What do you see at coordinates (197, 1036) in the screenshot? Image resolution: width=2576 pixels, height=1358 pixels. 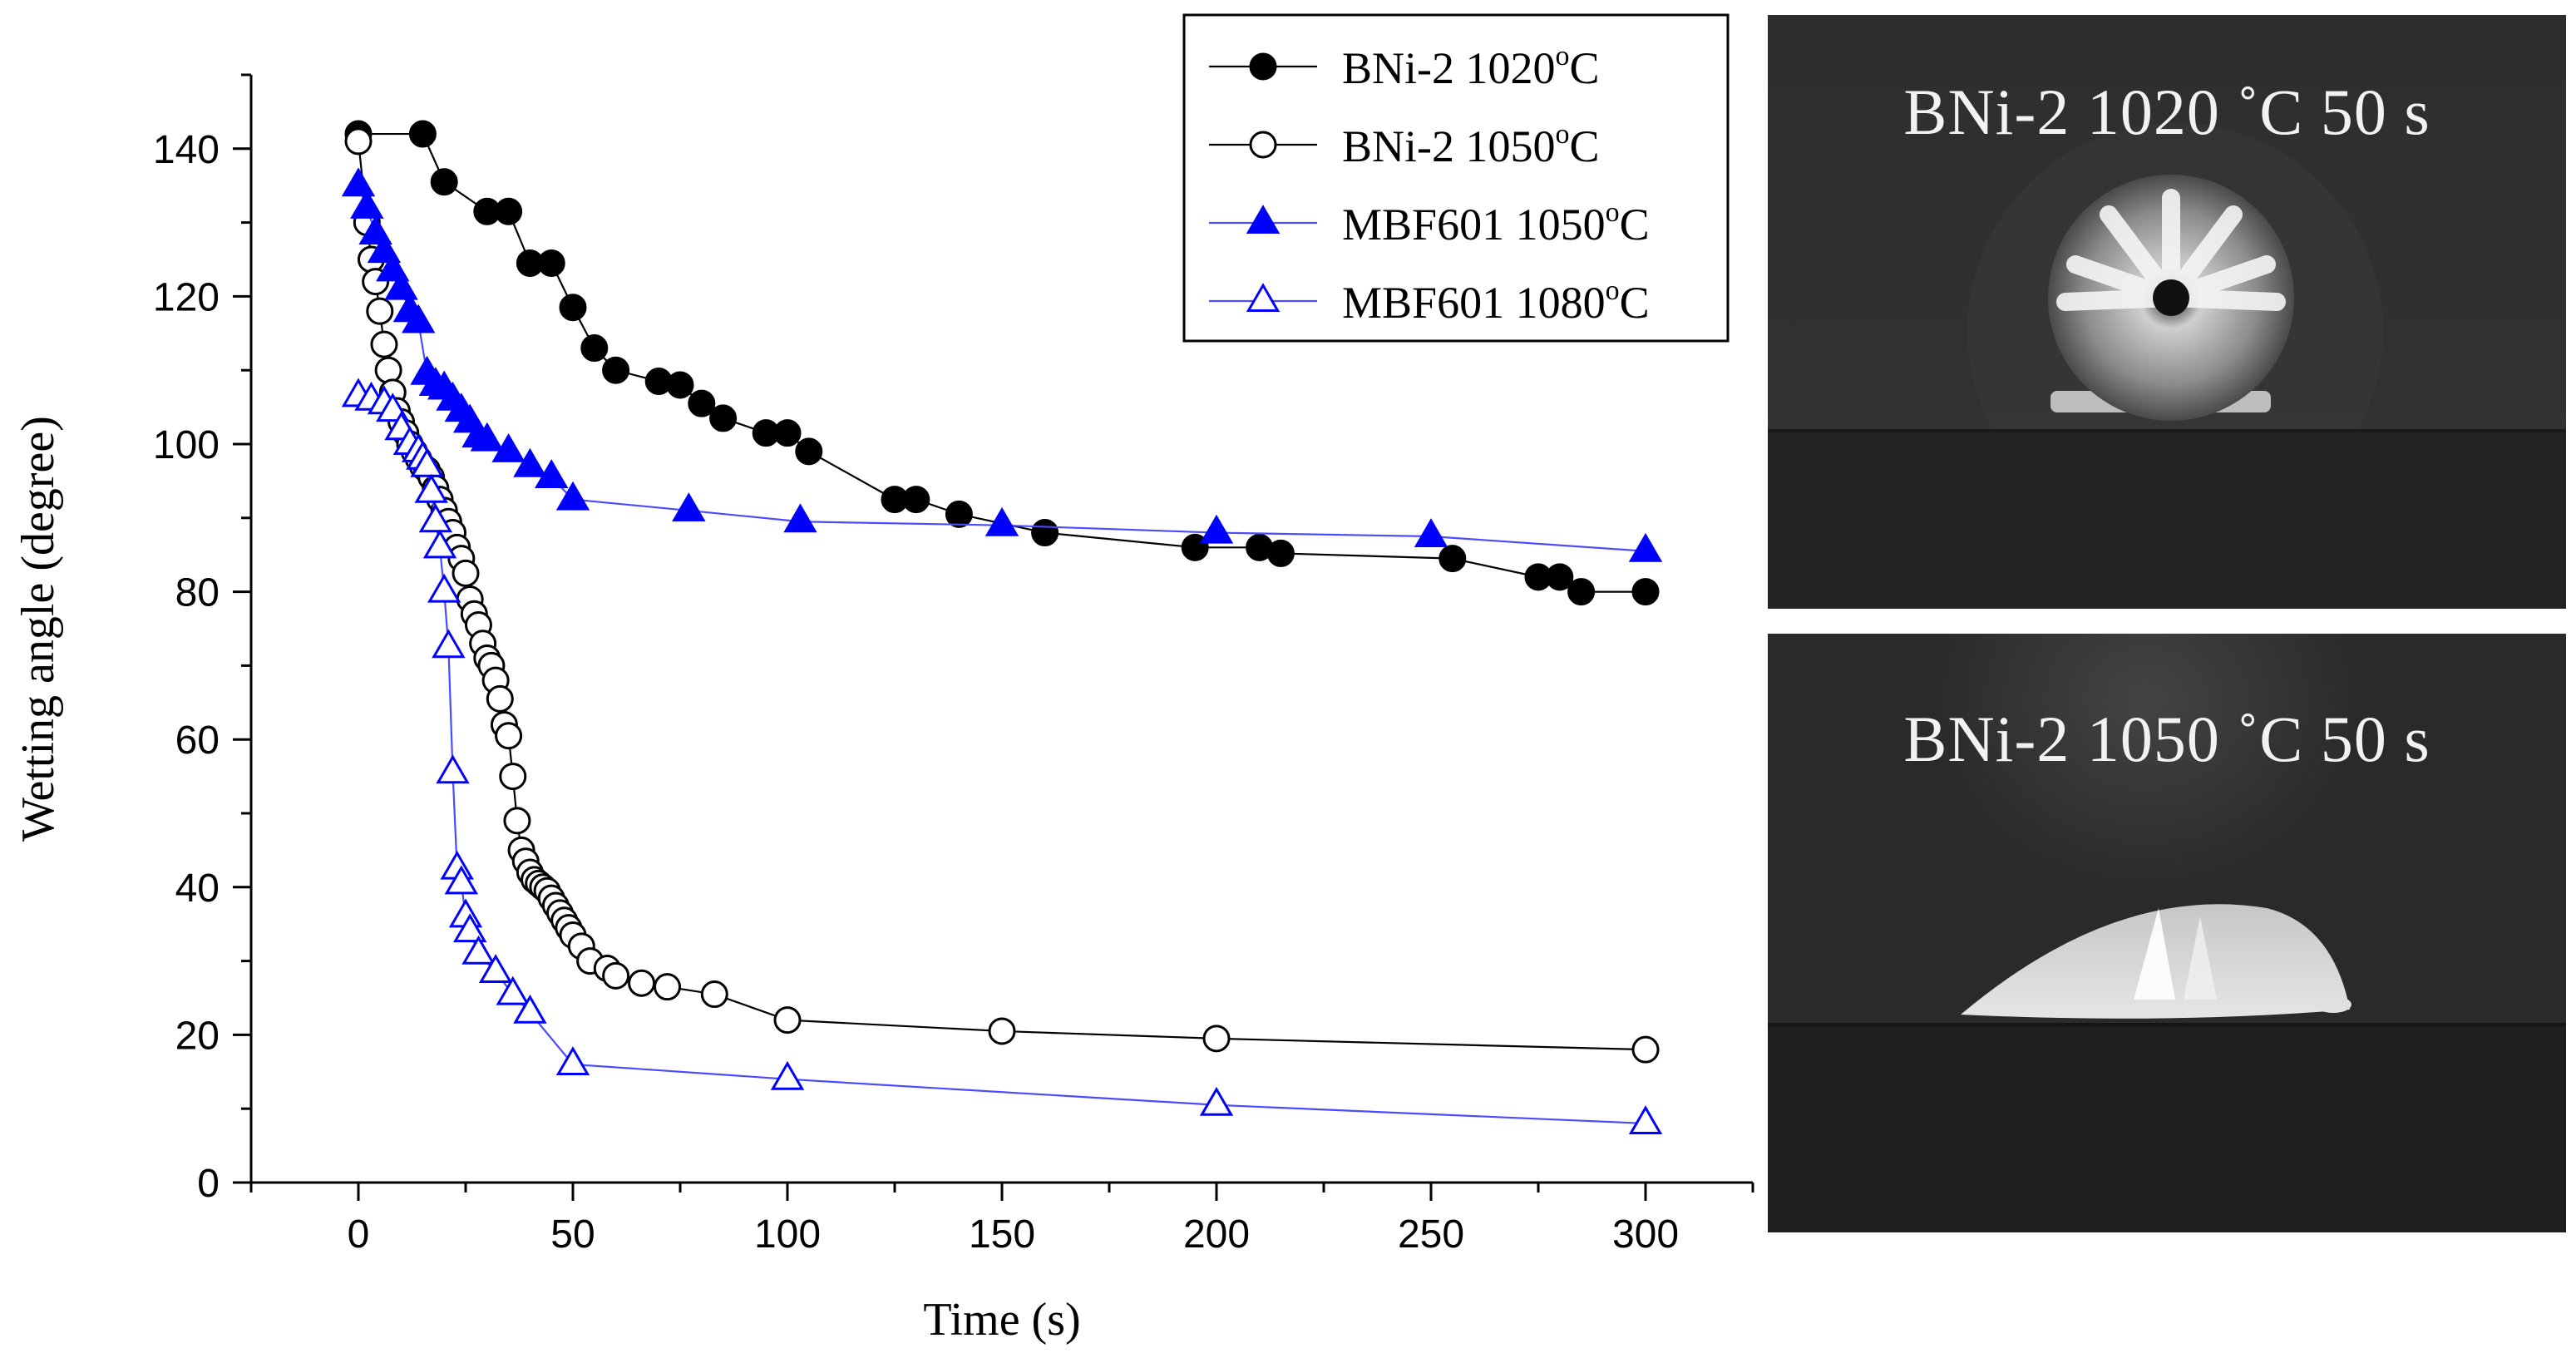 I see `y-tick-label: 20` at bounding box center [197, 1036].